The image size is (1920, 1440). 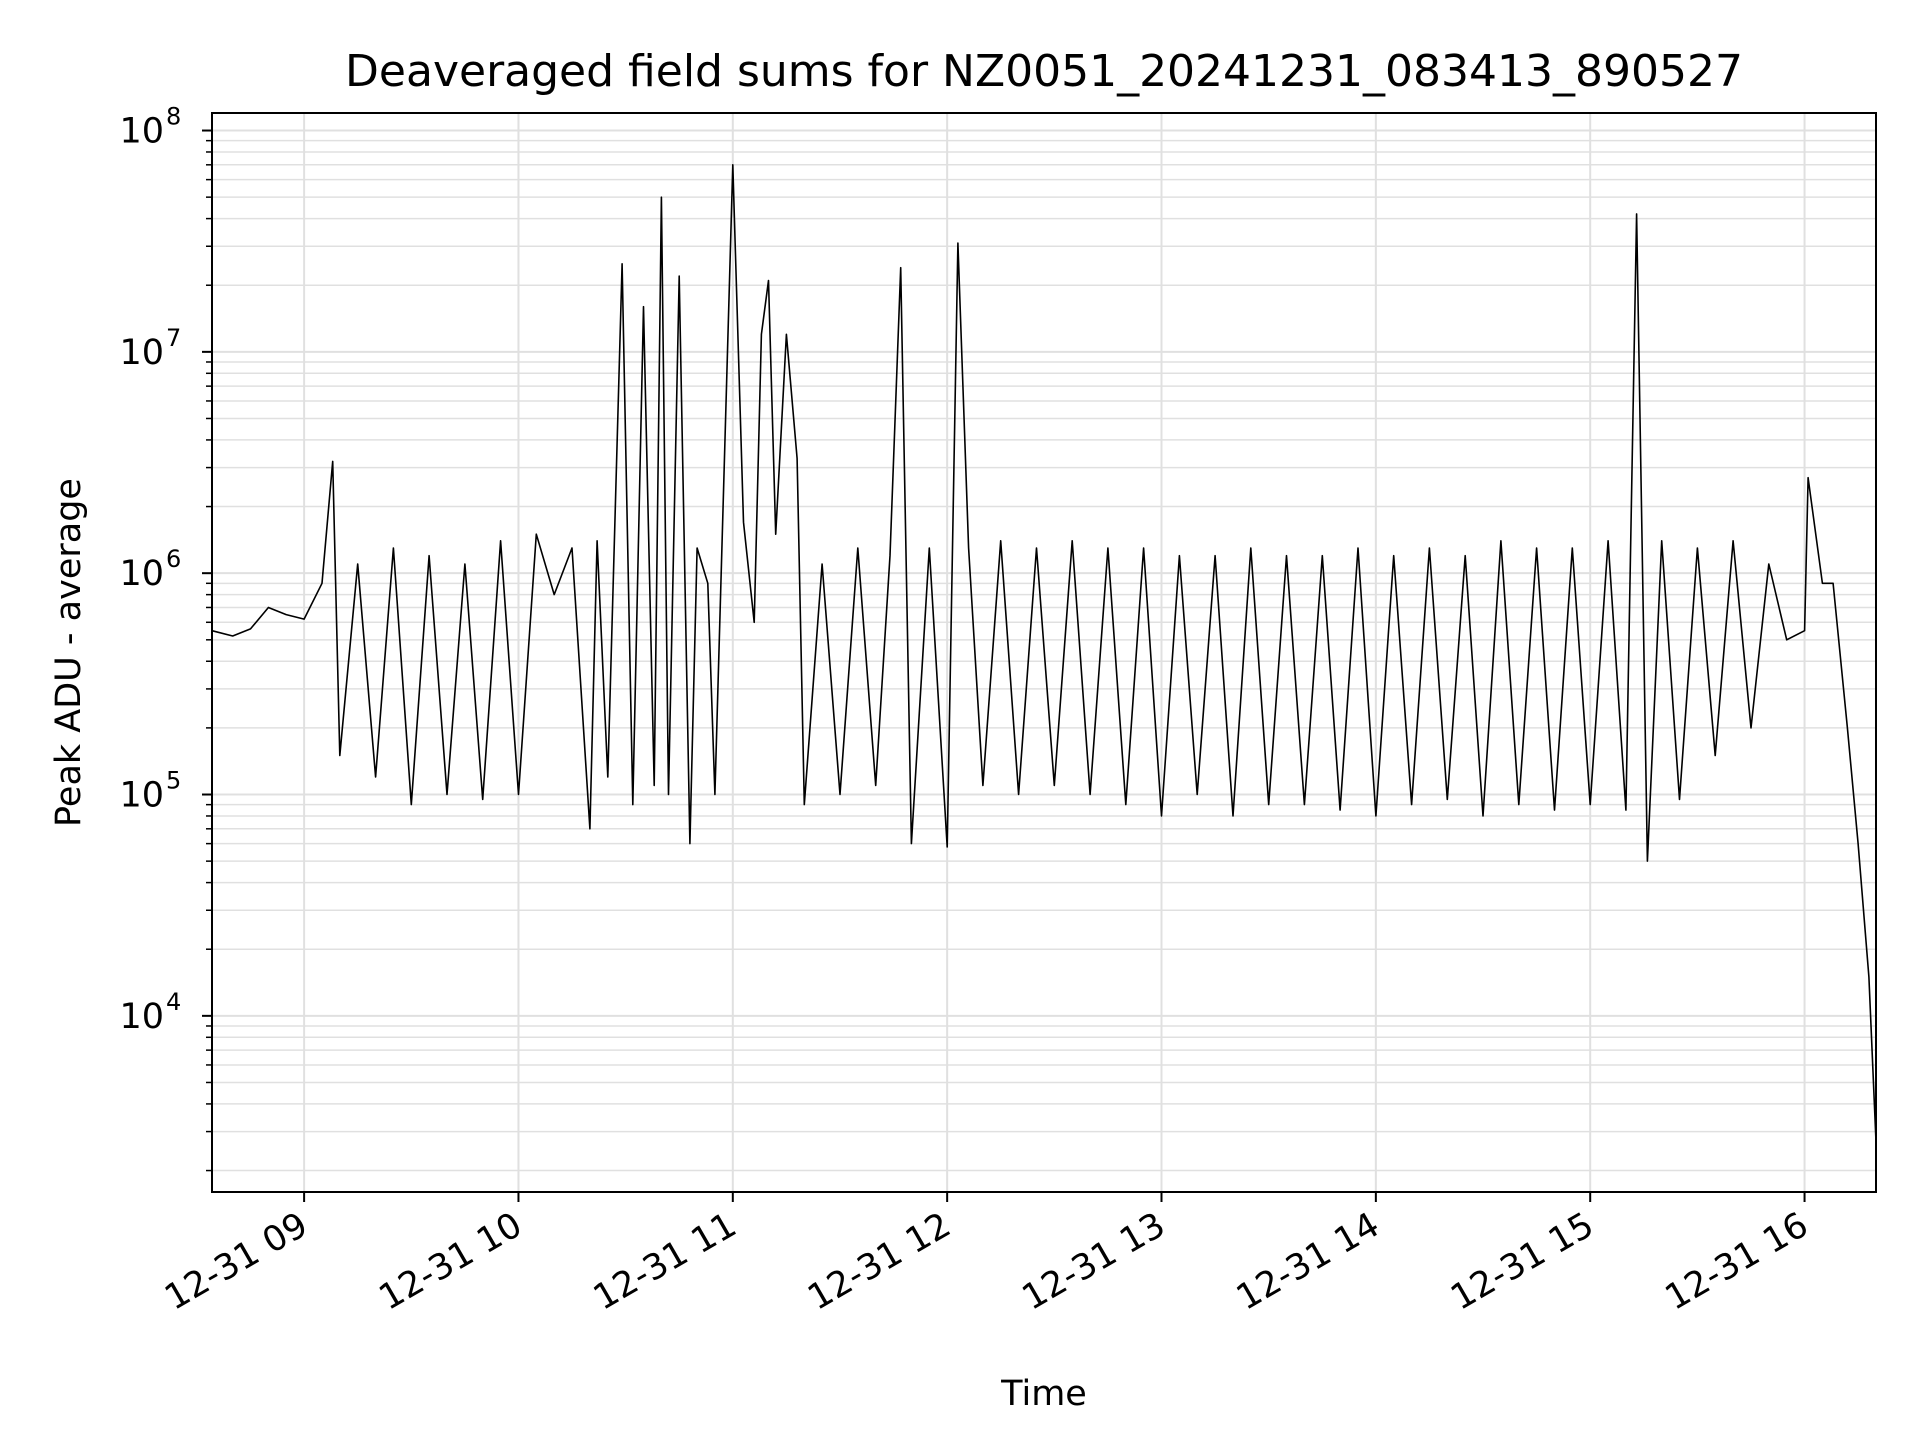 I want to click on y-tick-exponent: 6, so click(x=173, y=559).